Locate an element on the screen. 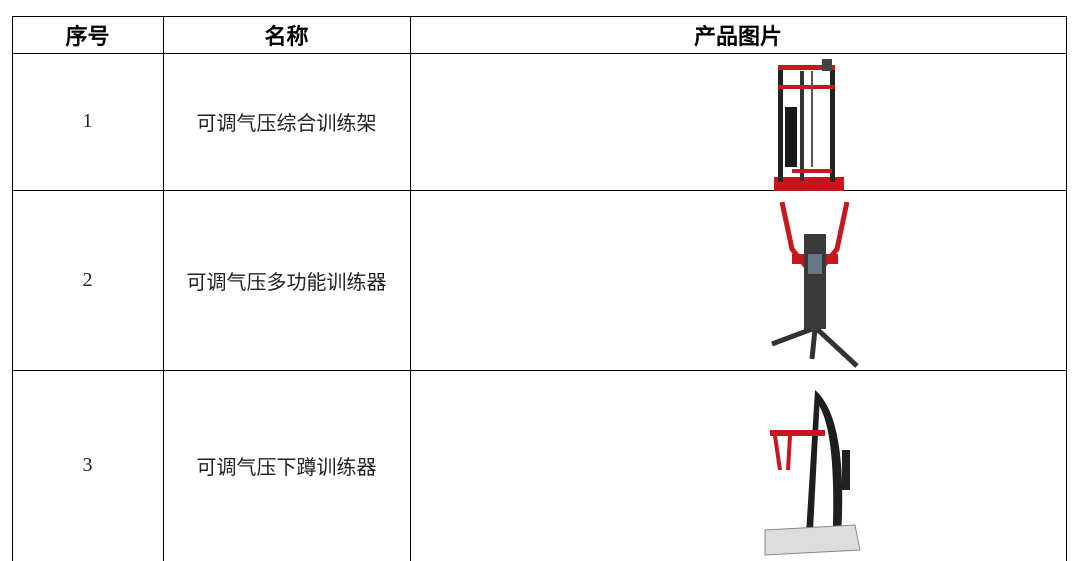 The height and width of the screenshot is (561, 1078). header-cell: 产品图片 is located at coordinates (737, 37).